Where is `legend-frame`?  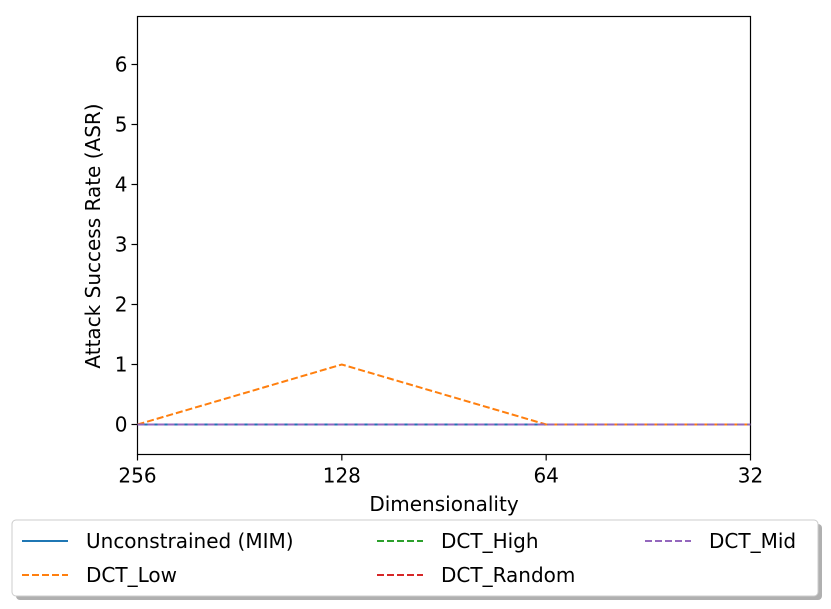 legend-frame is located at coordinates (415, 558).